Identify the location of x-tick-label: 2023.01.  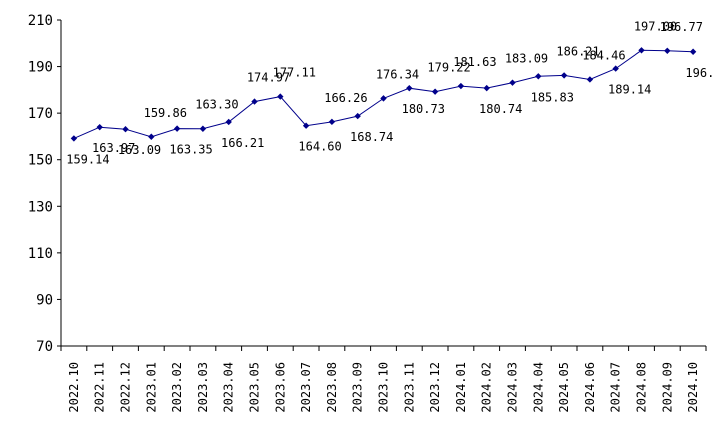
(151, 387).